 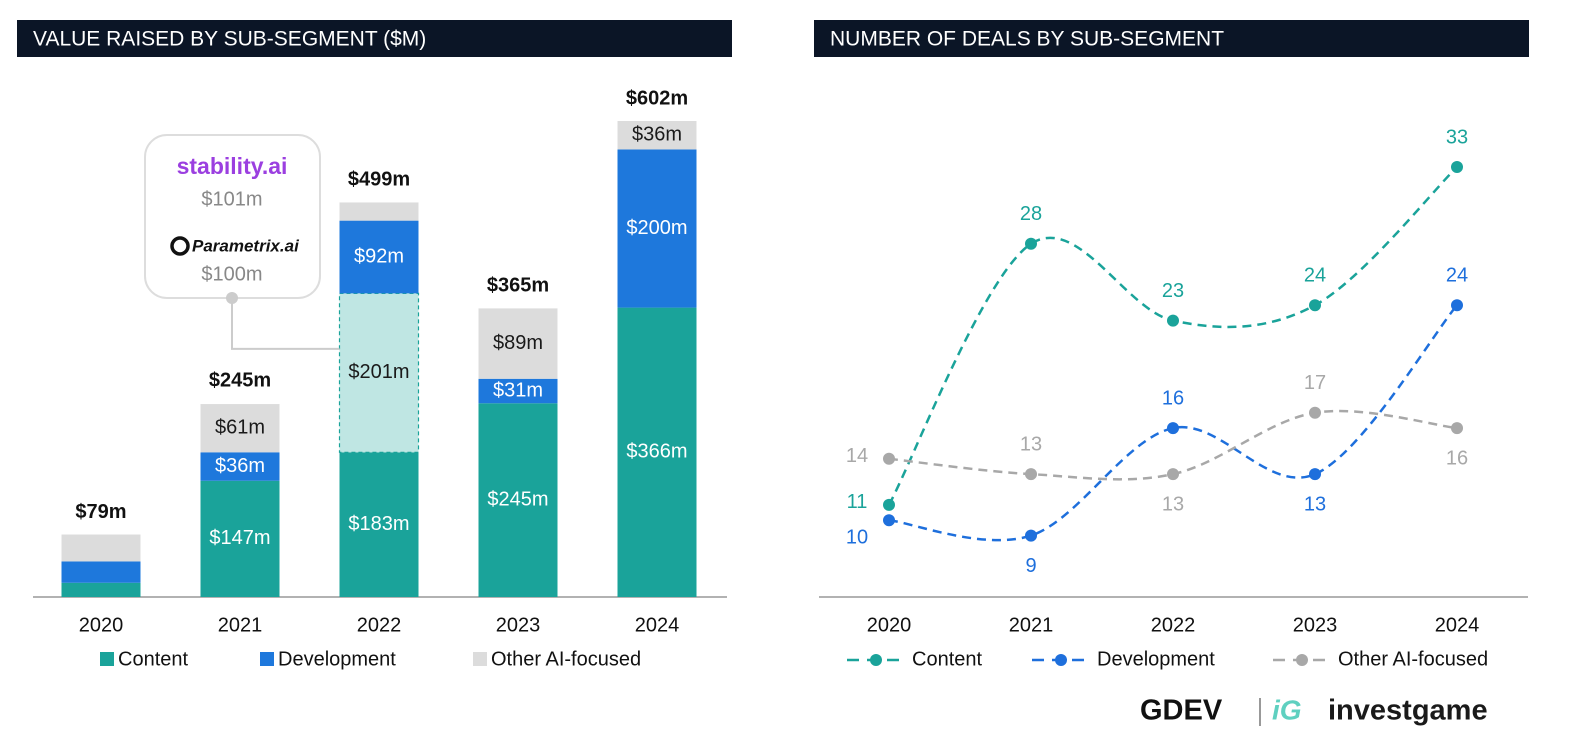 I want to click on total-label: $245m, so click(x=240, y=381).